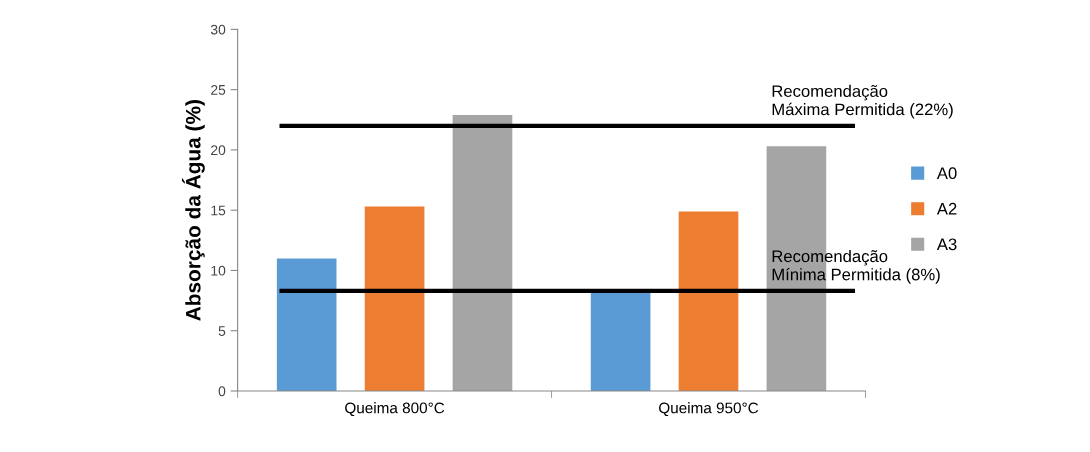 The image size is (1090, 452). I want to click on y-tick-label: 5, so click(222, 331).